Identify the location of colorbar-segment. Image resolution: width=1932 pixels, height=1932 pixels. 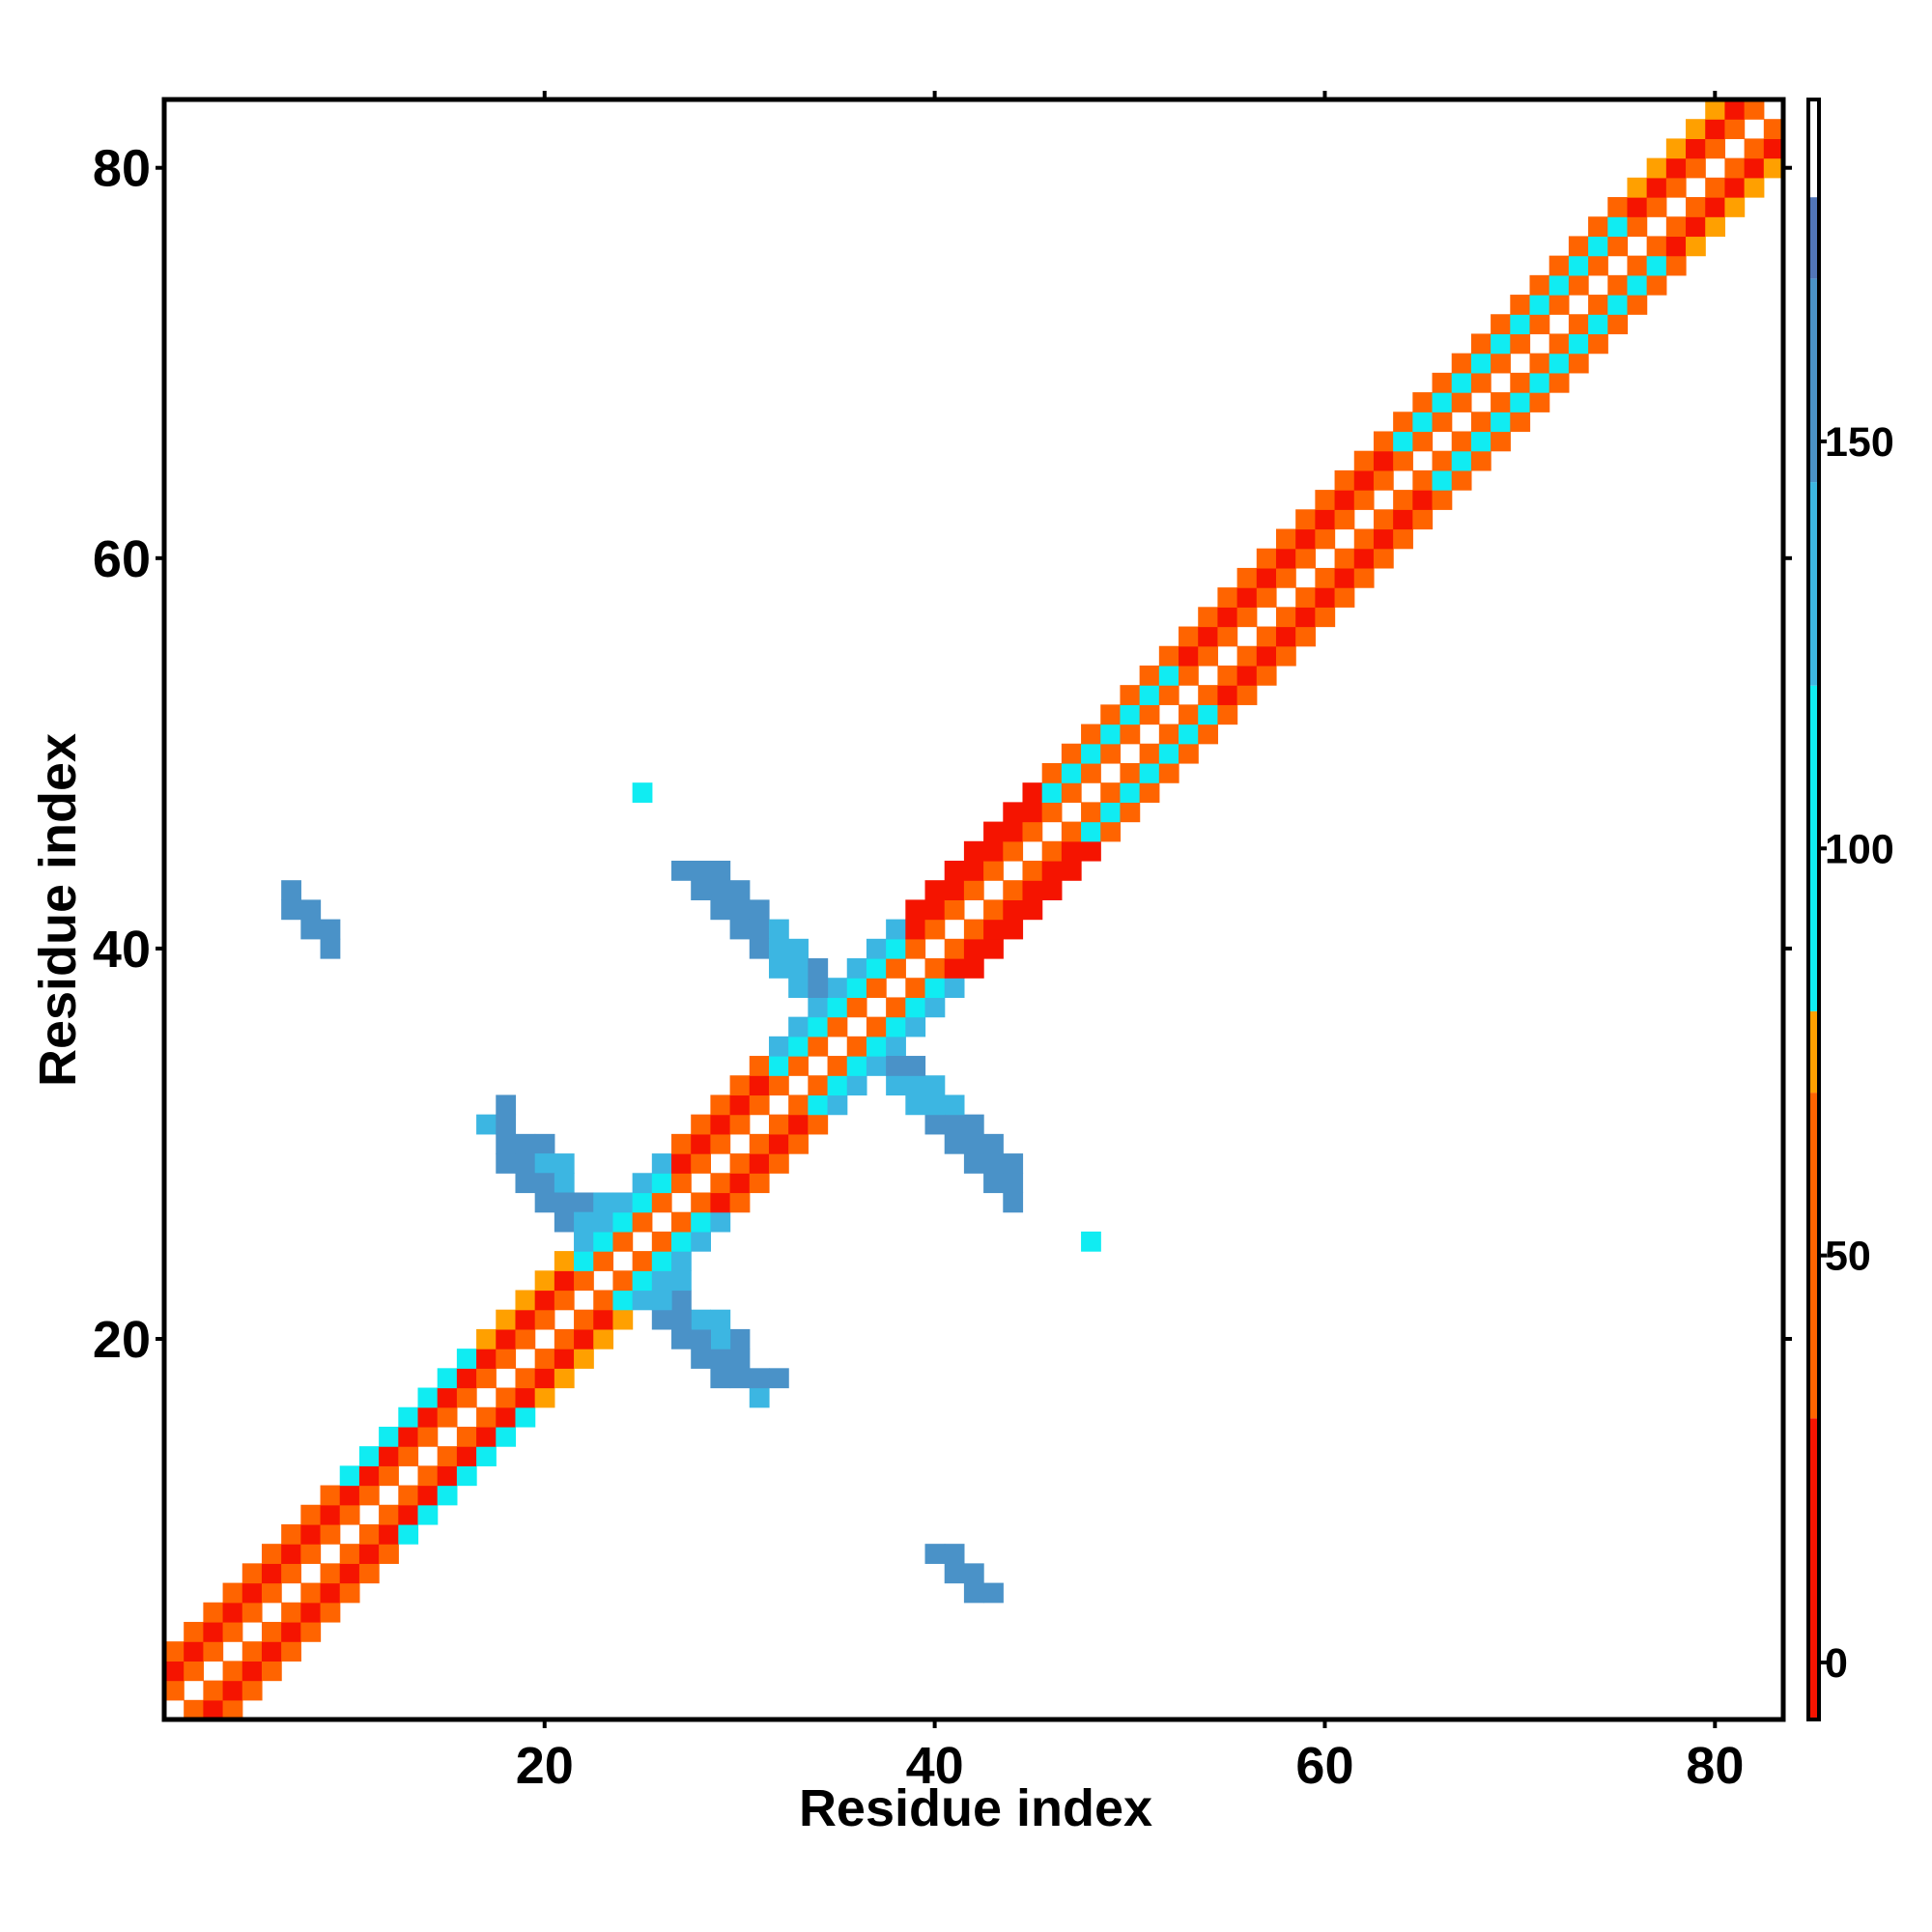
(1813, 1256).